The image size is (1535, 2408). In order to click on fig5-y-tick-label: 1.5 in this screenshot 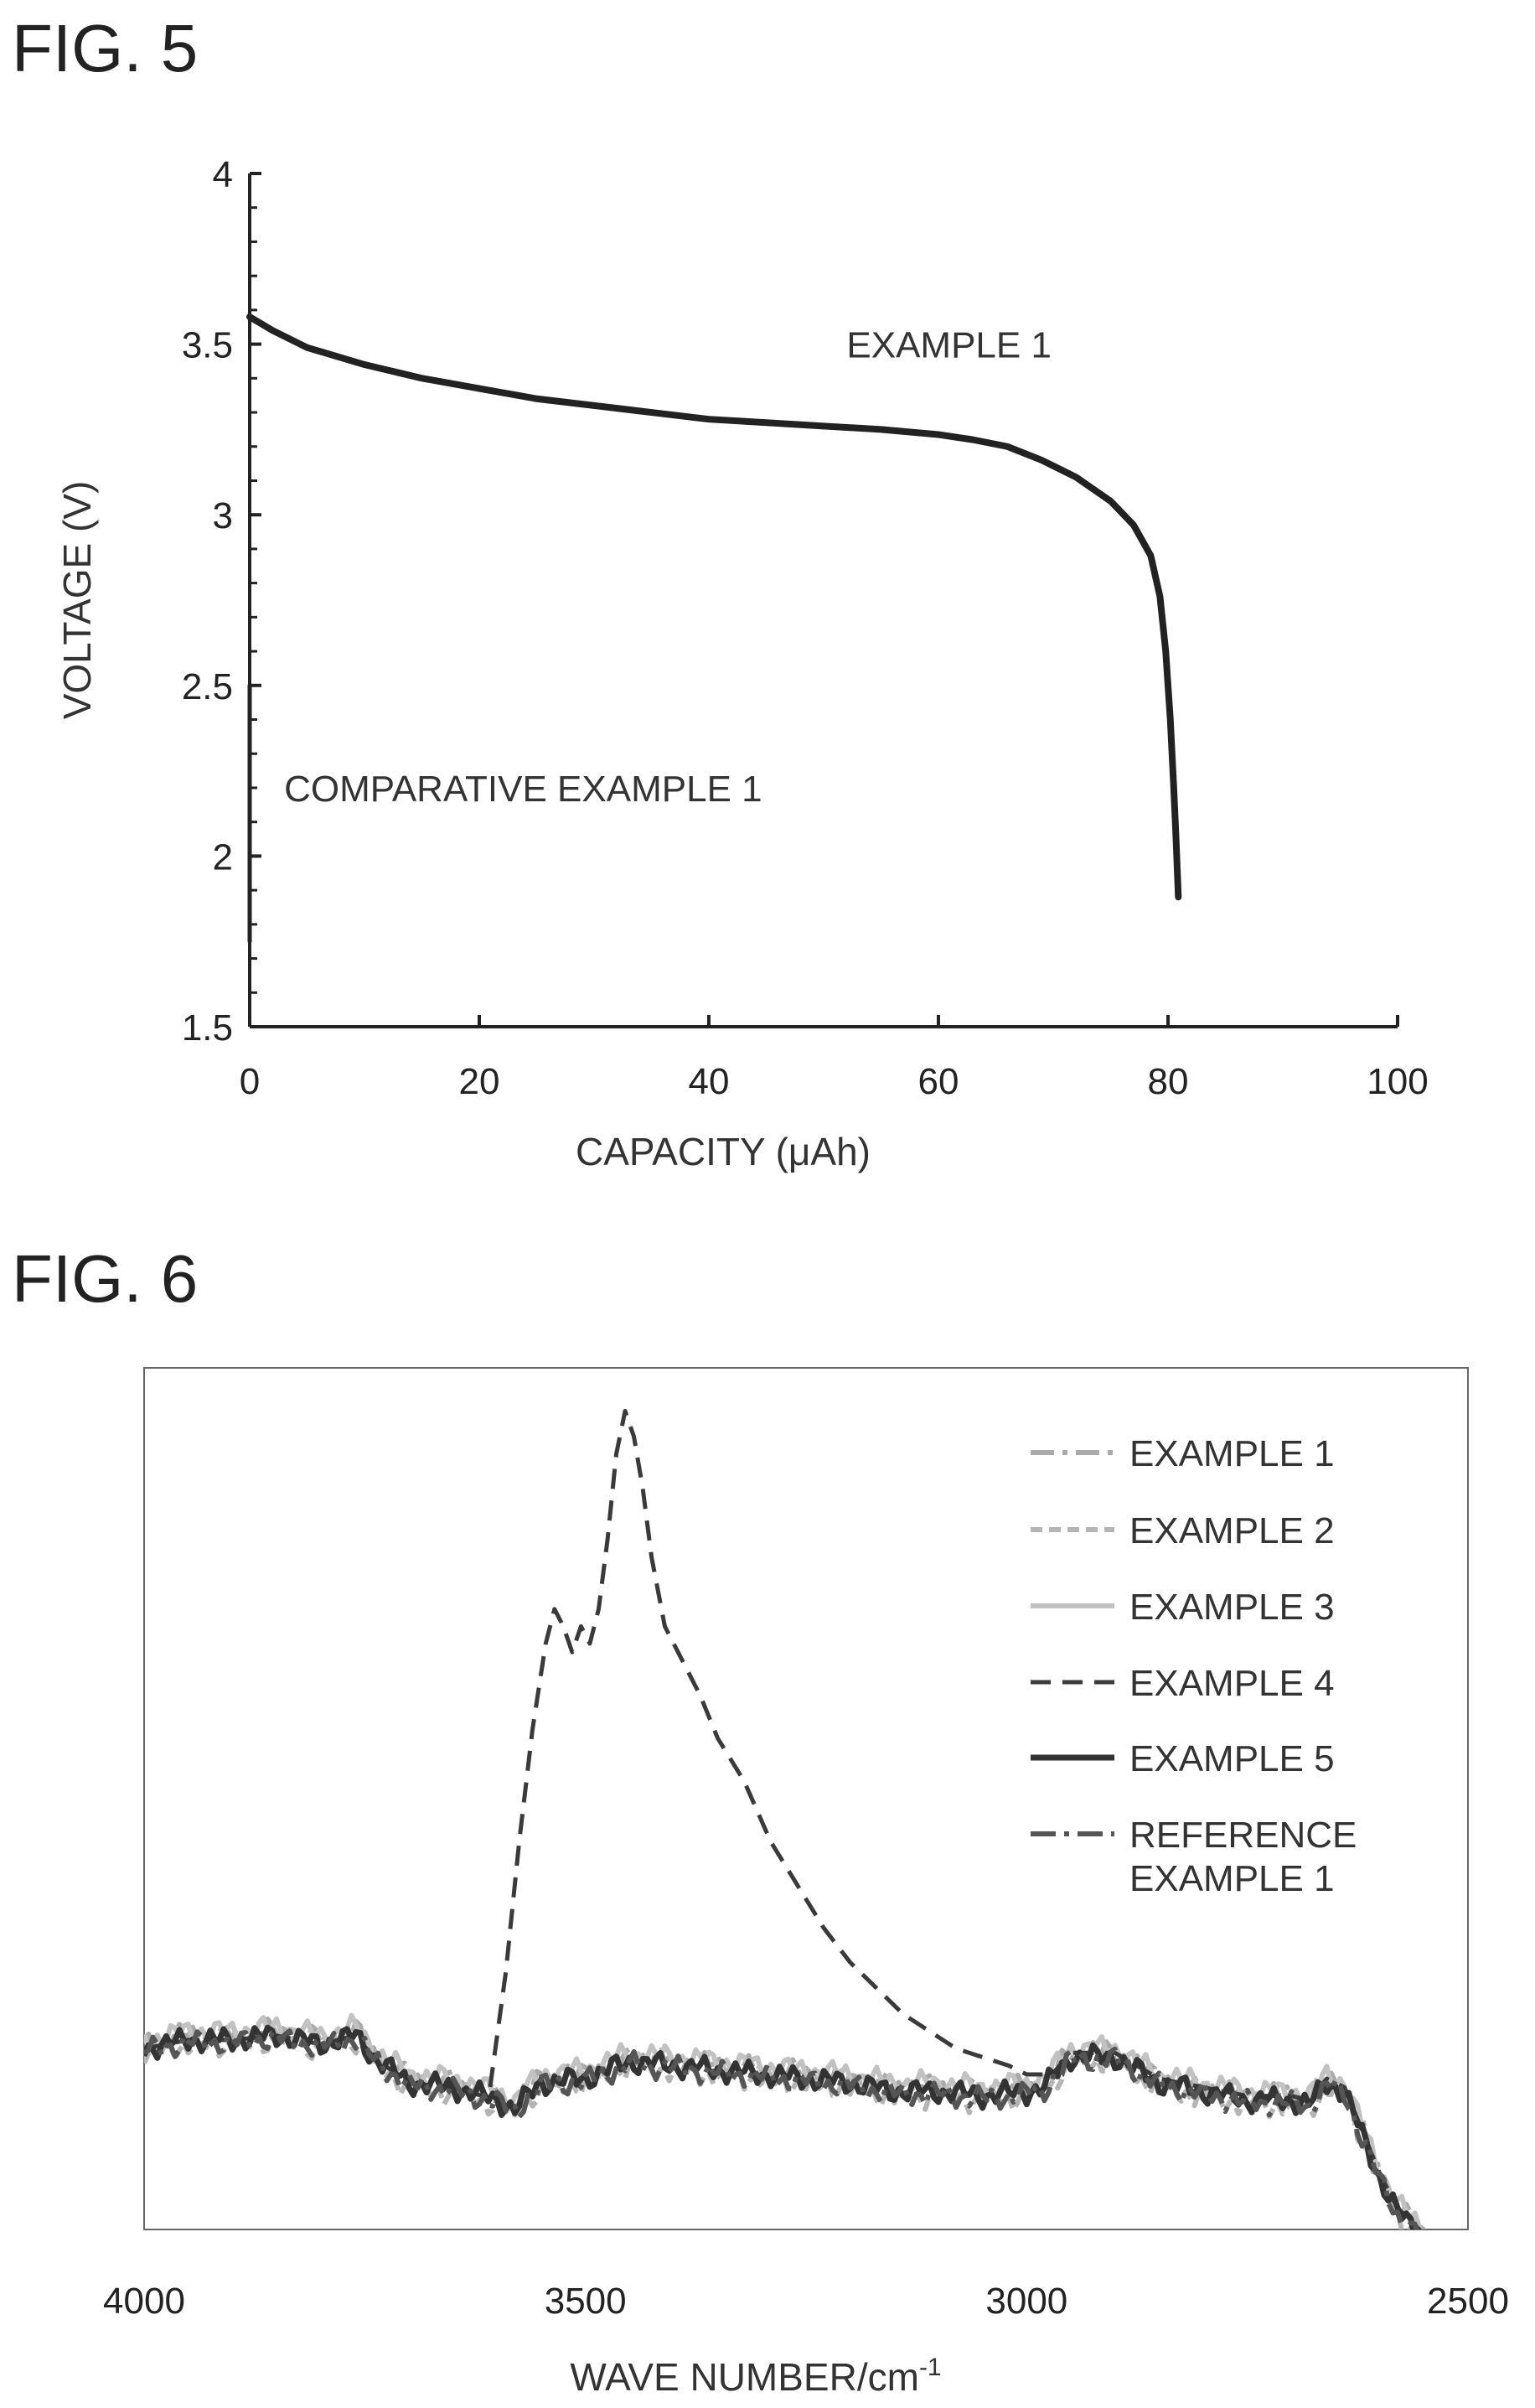, I will do `click(207, 1028)`.